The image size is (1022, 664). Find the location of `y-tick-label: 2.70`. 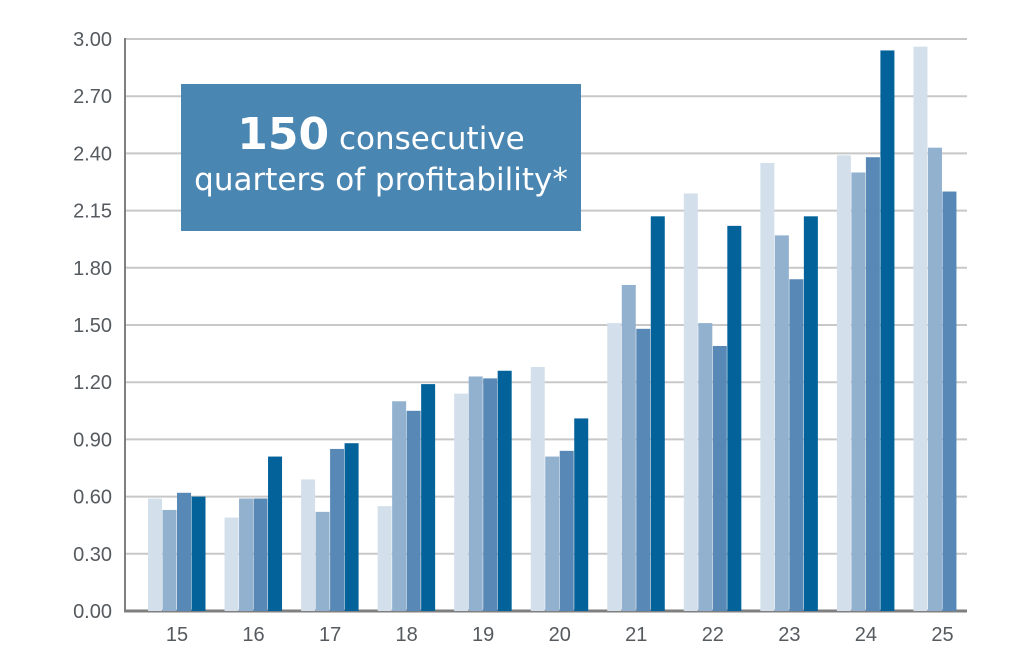

y-tick-label: 2.70 is located at coordinates (92, 97).